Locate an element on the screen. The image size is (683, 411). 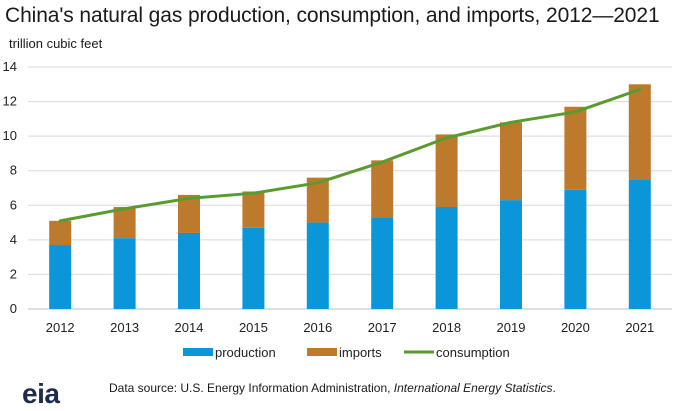
bar-production-2017 is located at coordinates (382, 263).